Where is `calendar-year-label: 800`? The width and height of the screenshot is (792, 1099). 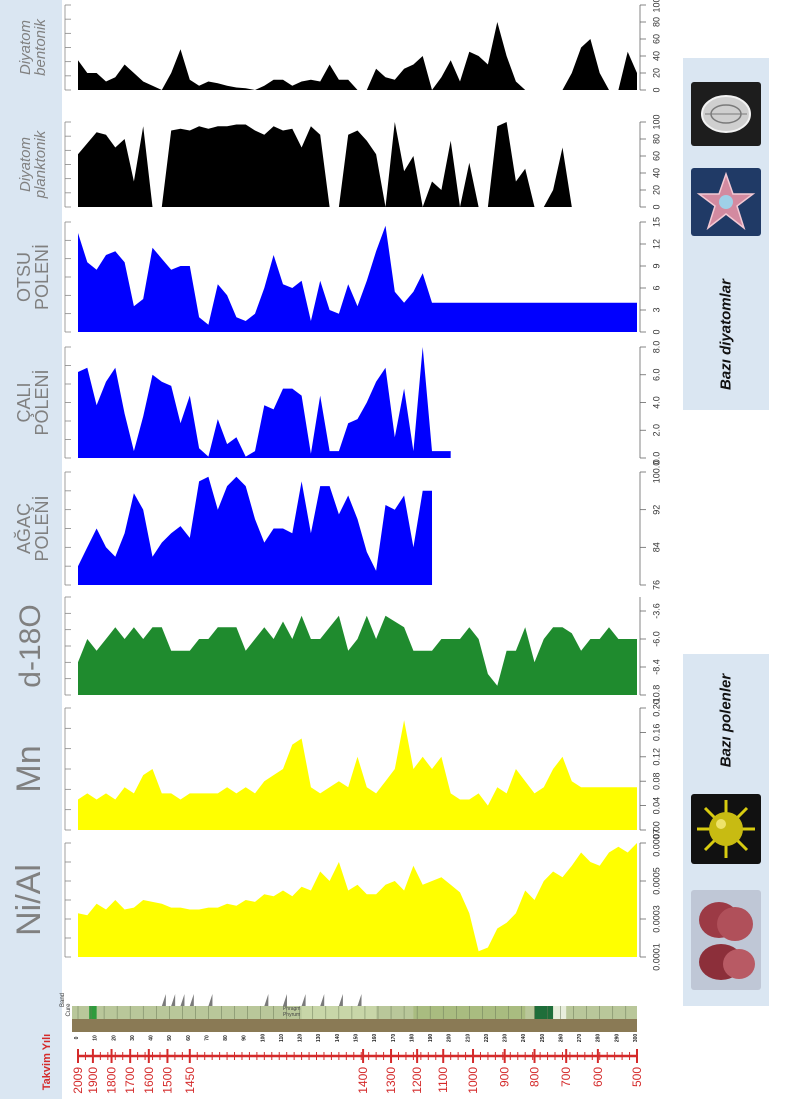
calendar-year-label: 800 is located at coordinates (535, 1077).